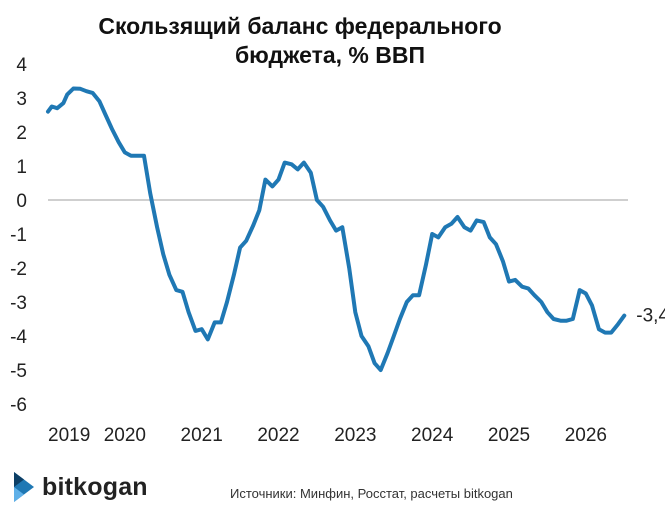  Describe the element at coordinates (355, 435) in the screenshot. I see `x-tick-label: 2023` at that location.